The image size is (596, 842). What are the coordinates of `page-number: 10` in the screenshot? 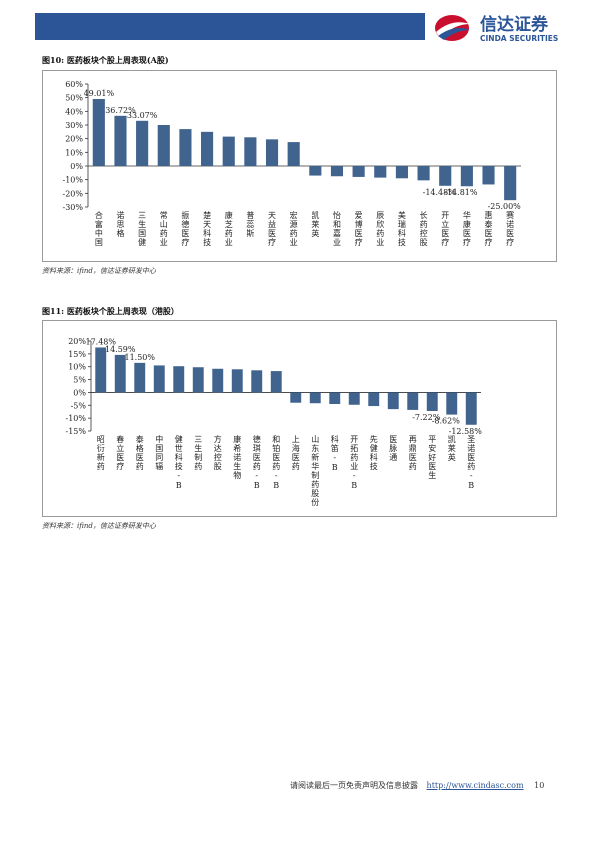 It's located at (539, 785).